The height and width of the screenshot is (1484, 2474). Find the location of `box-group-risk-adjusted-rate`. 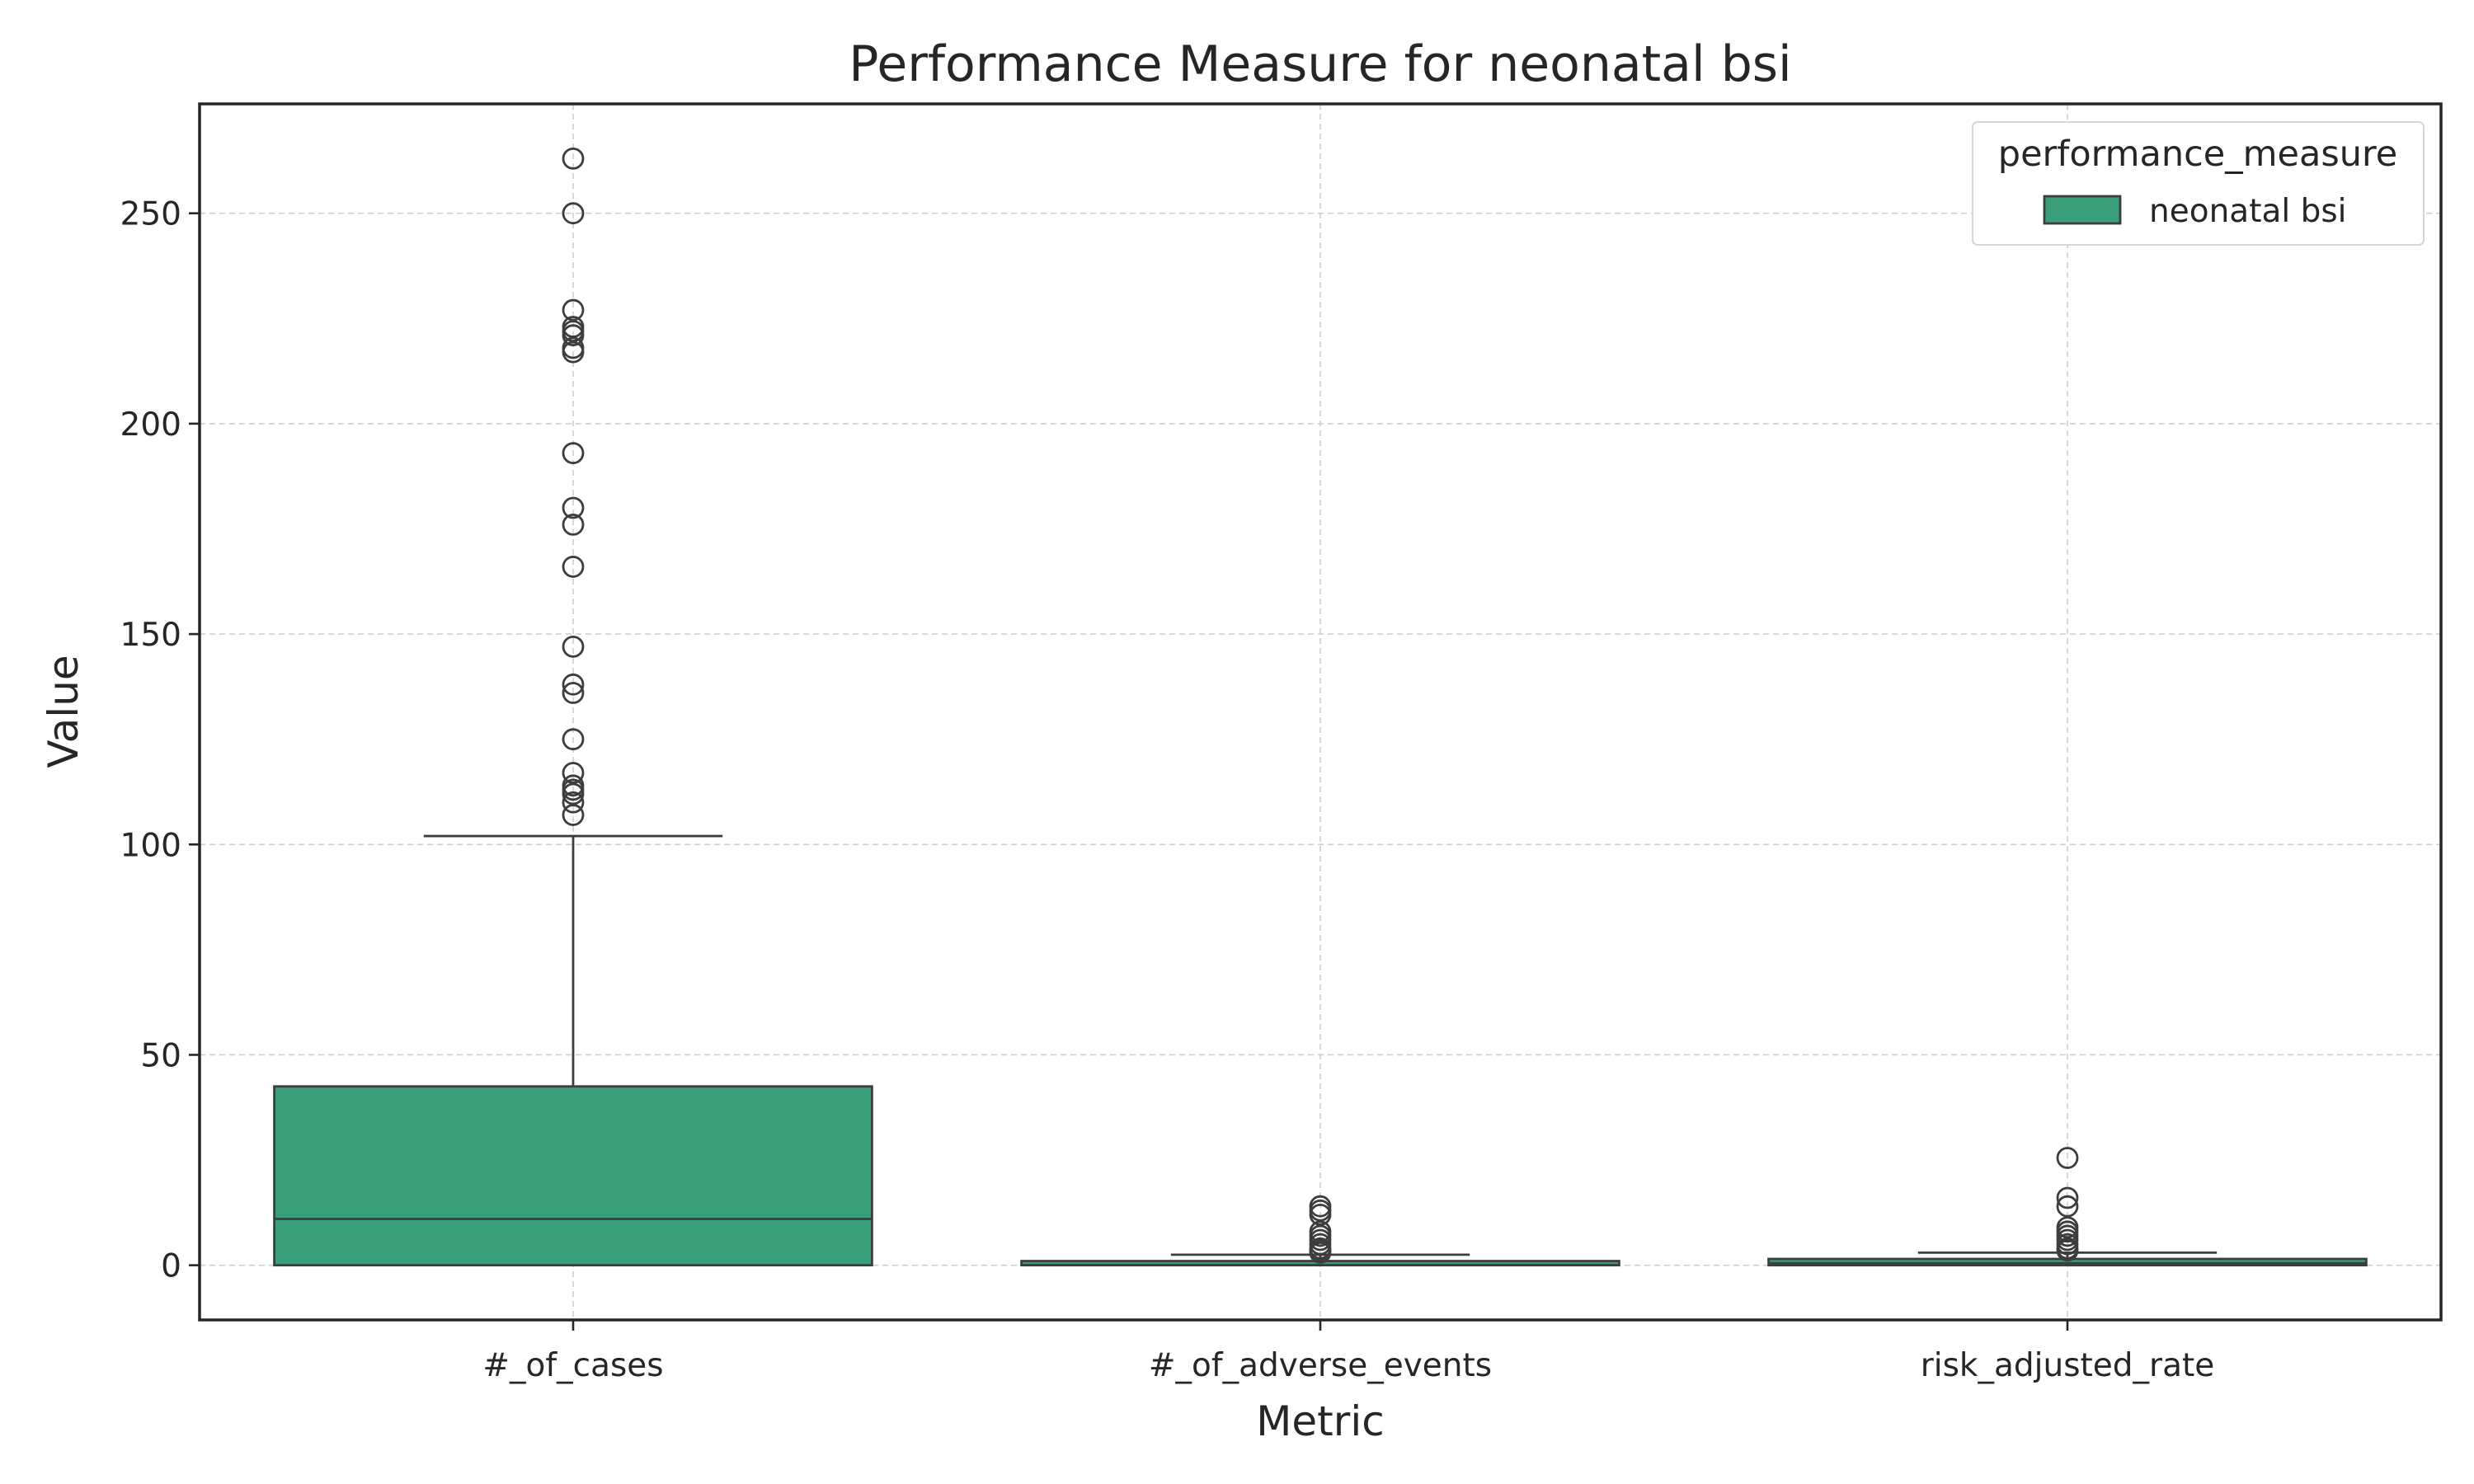

box-group-risk-adjusted-rate is located at coordinates (2067, 1207).